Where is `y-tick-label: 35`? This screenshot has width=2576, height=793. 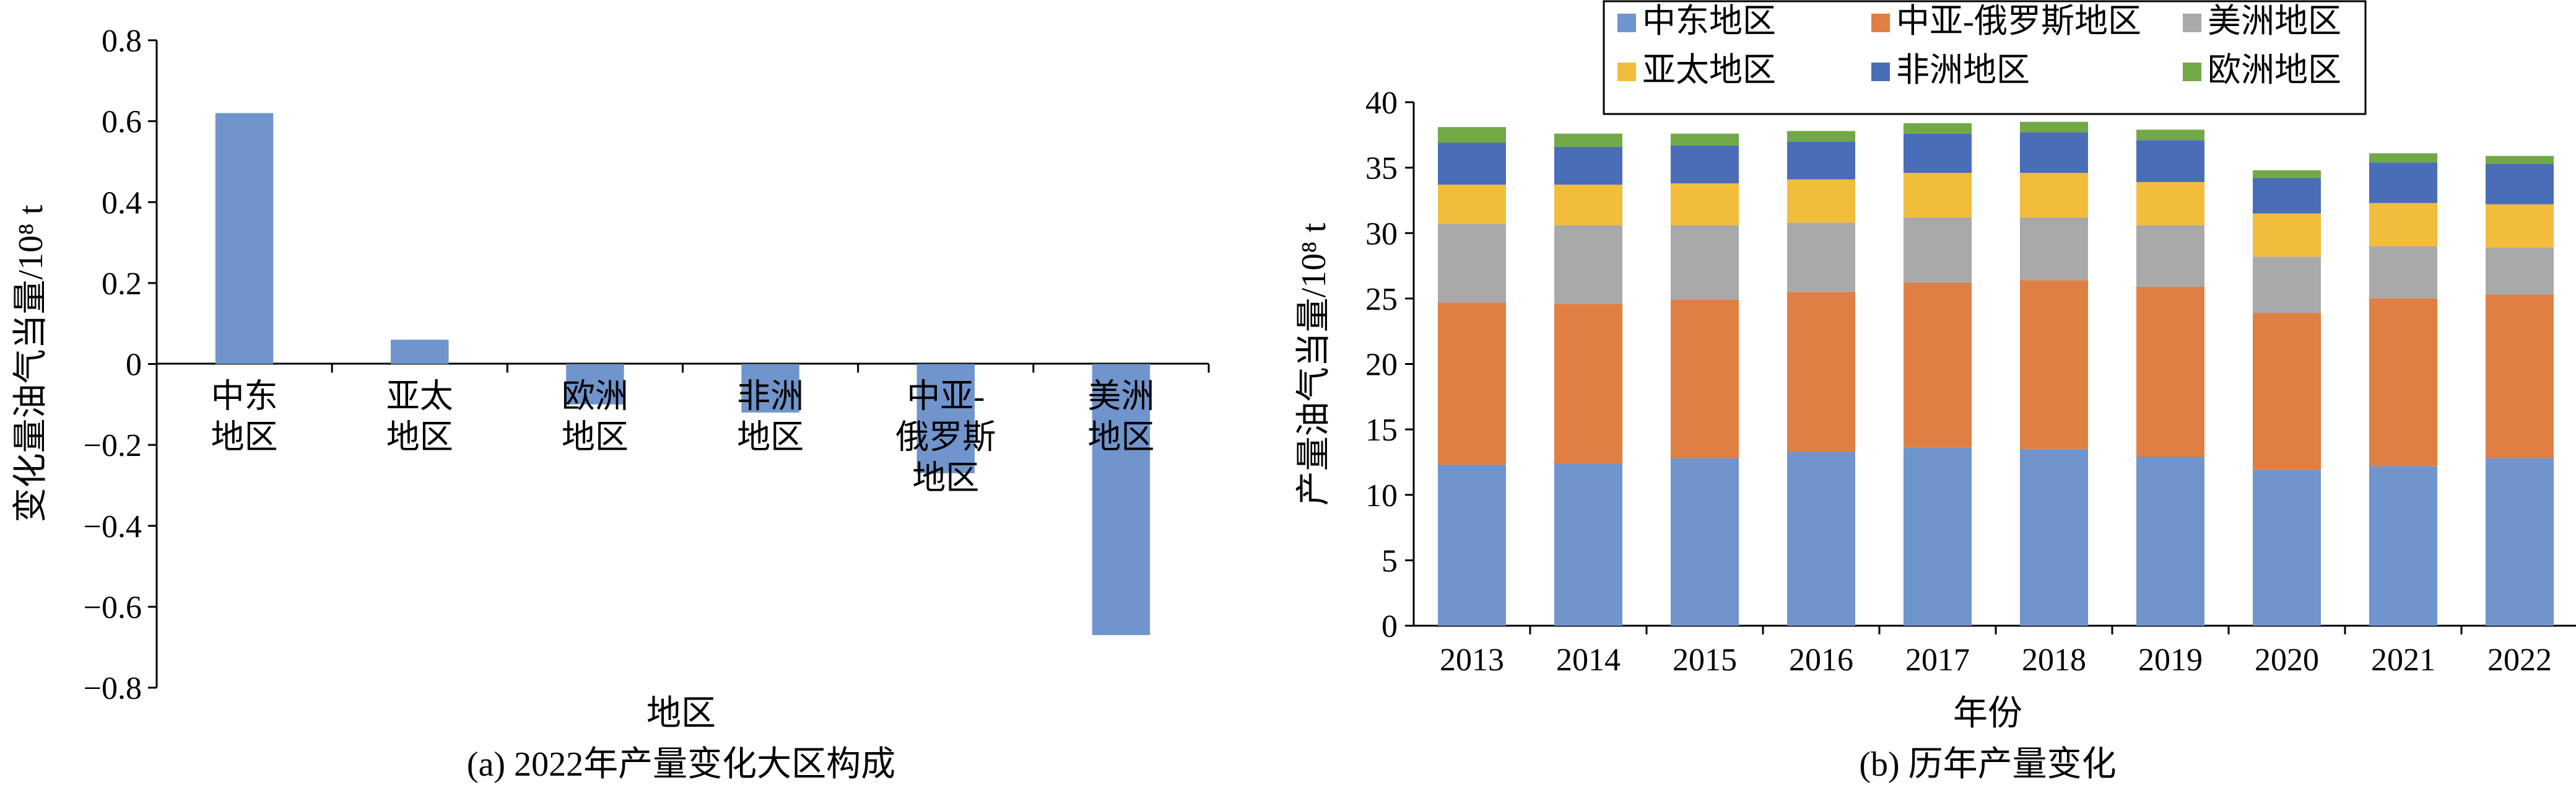 y-tick-label: 35 is located at coordinates (1381, 168).